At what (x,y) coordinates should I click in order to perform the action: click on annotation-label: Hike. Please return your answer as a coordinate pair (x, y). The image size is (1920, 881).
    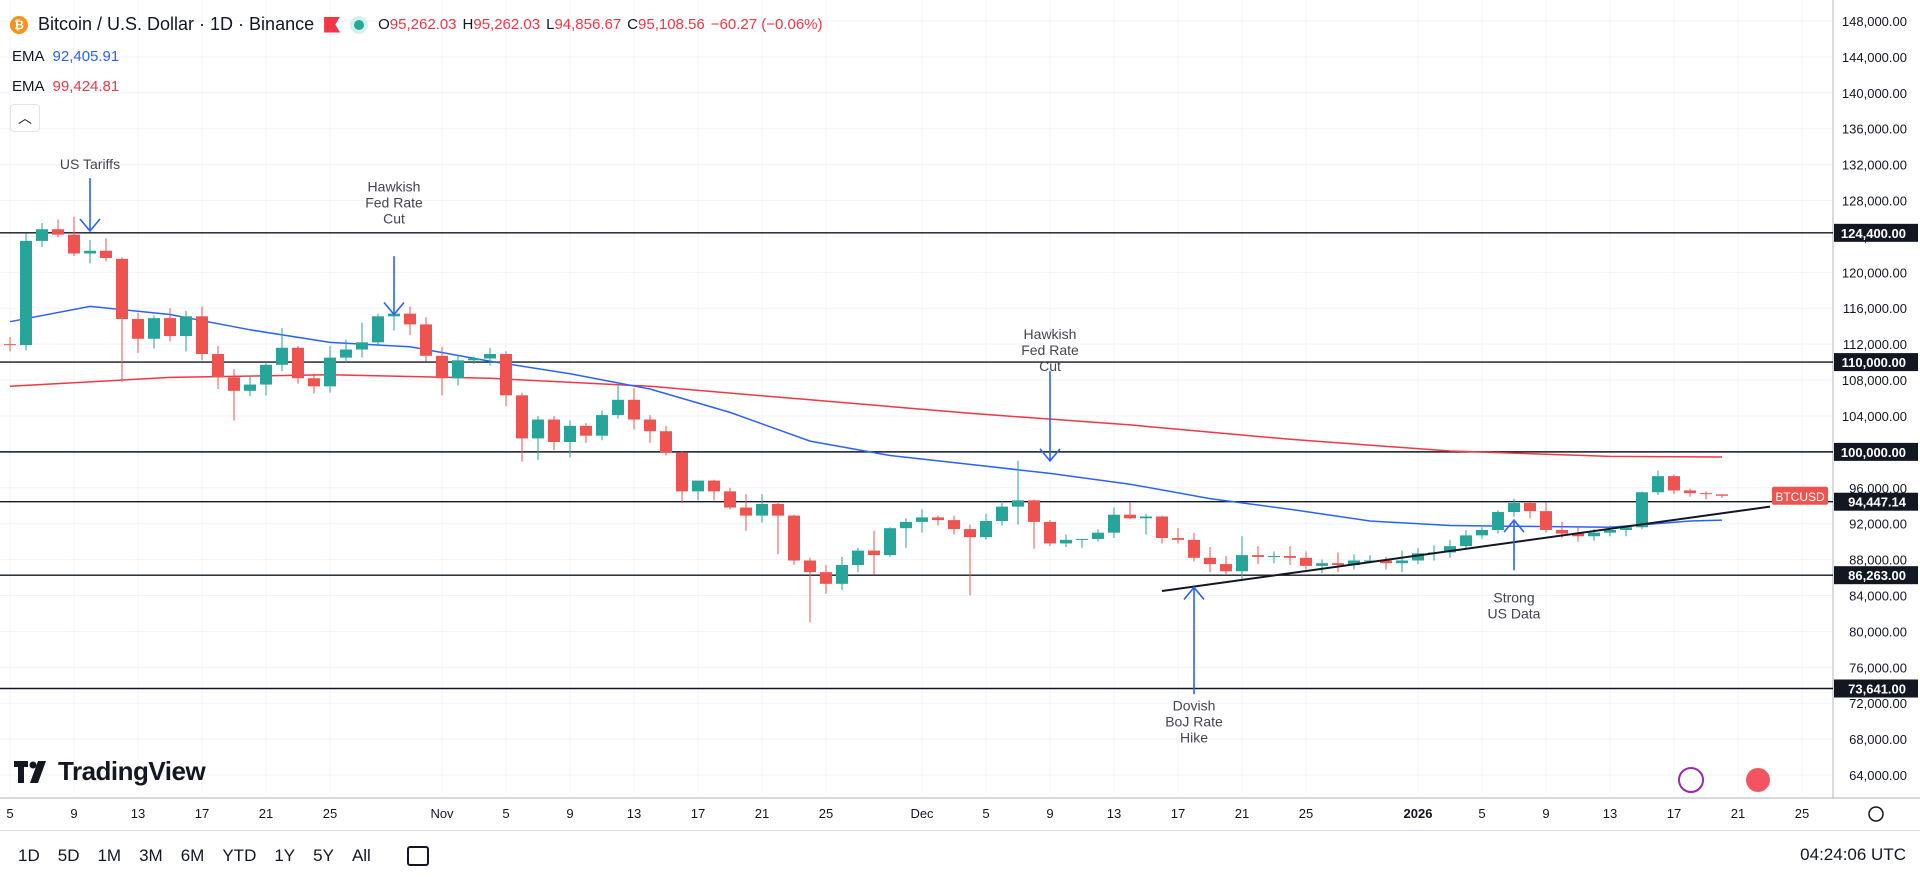
    Looking at the image, I should click on (1194, 737).